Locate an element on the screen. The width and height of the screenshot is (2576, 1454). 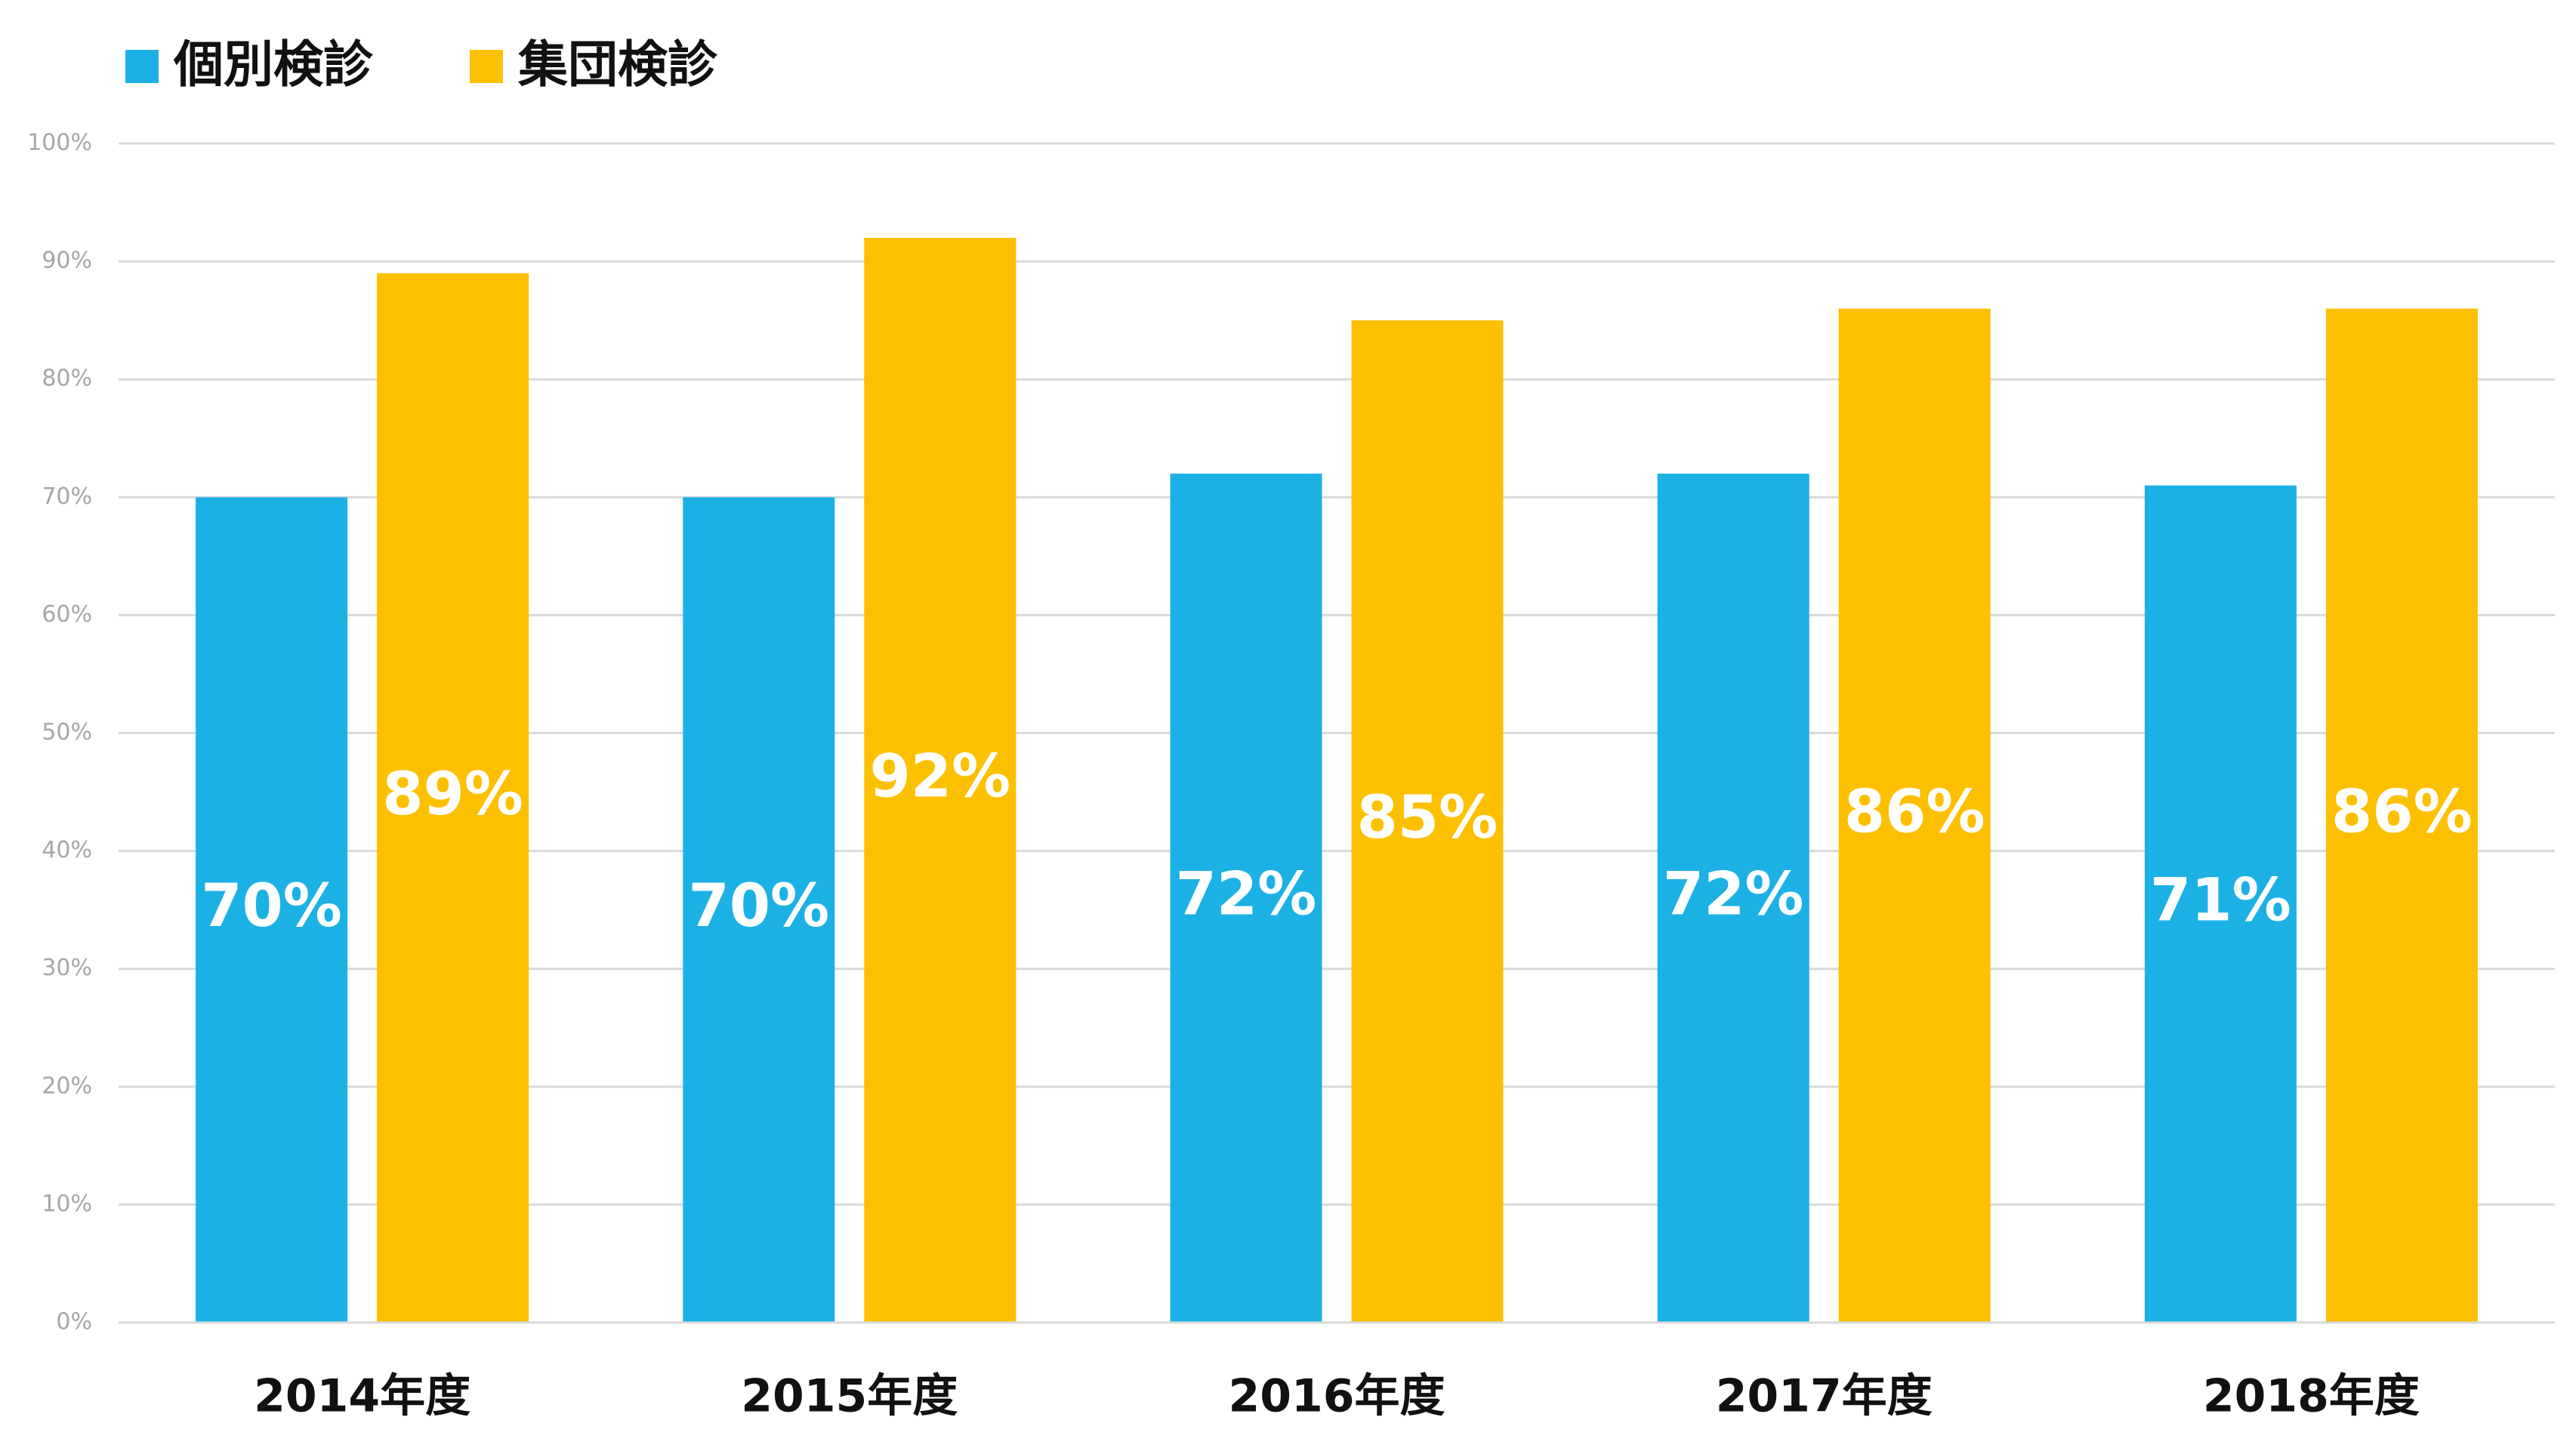
x-tick-label: 2016年度 is located at coordinates (1337, 1396).